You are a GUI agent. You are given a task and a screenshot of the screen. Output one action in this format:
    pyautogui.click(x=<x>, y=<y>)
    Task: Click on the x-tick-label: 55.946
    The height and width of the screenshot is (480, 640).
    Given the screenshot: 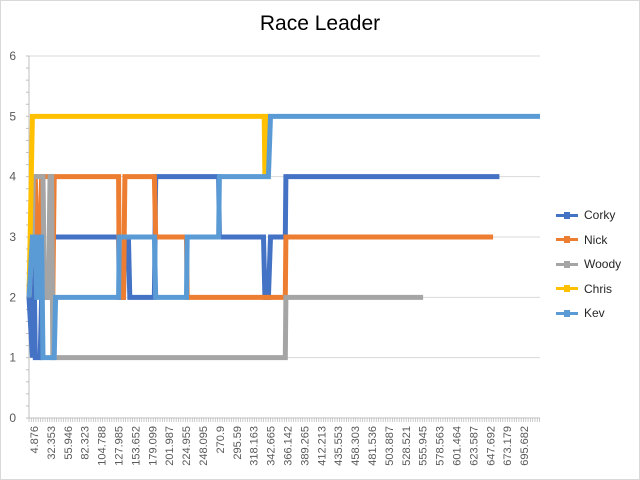 What is the action you would take?
    pyautogui.click(x=69, y=443)
    